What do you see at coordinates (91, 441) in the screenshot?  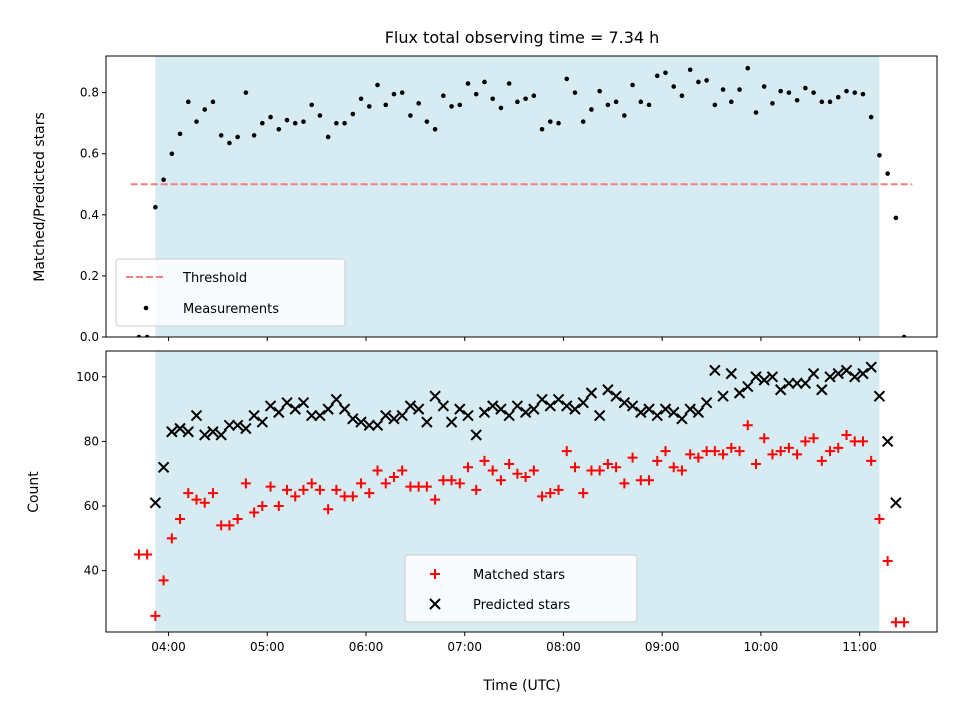 I see `bottom-y-tick-label: 80` at bounding box center [91, 441].